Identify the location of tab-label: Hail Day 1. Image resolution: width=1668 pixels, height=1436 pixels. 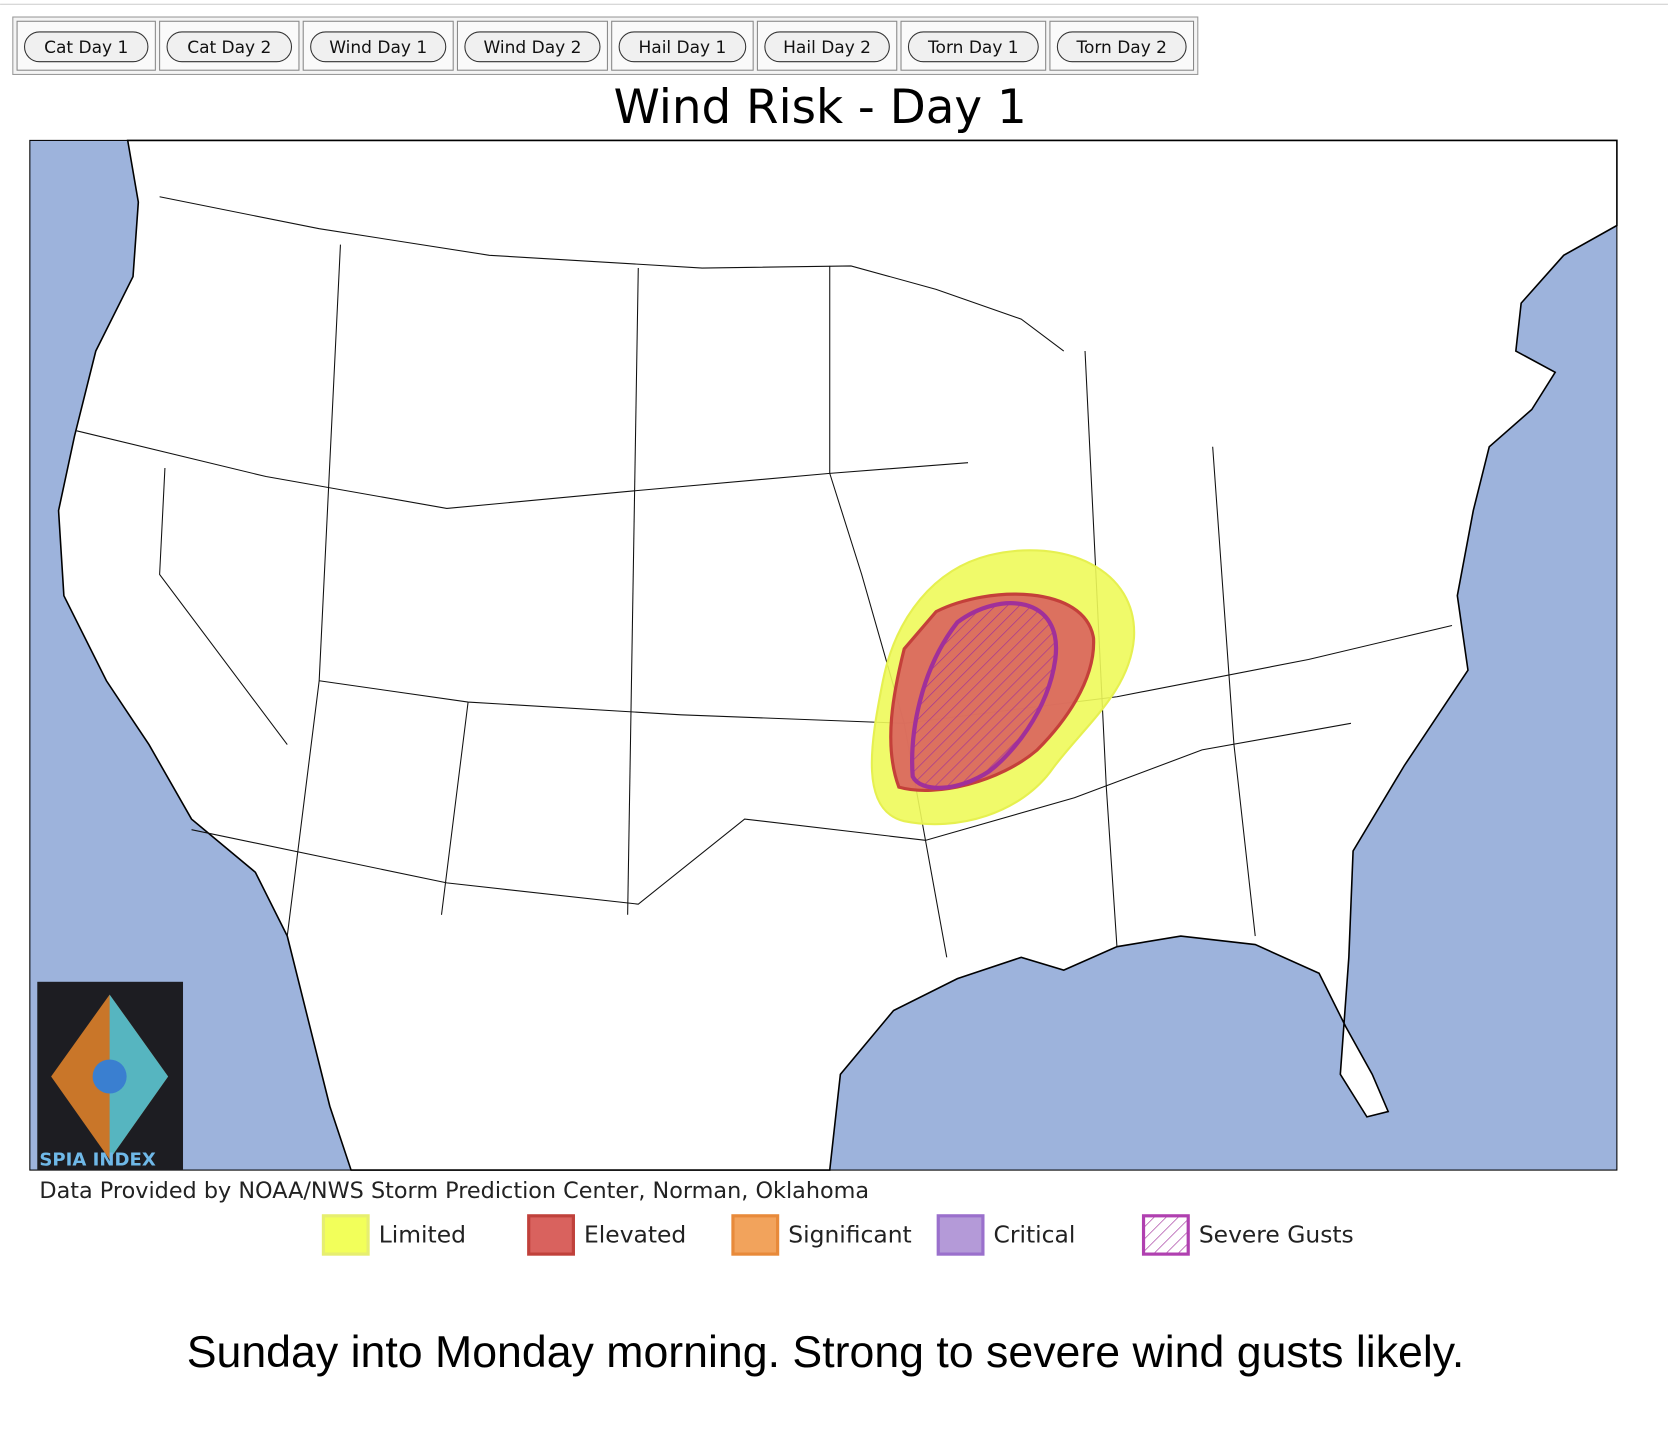
(683, 48).